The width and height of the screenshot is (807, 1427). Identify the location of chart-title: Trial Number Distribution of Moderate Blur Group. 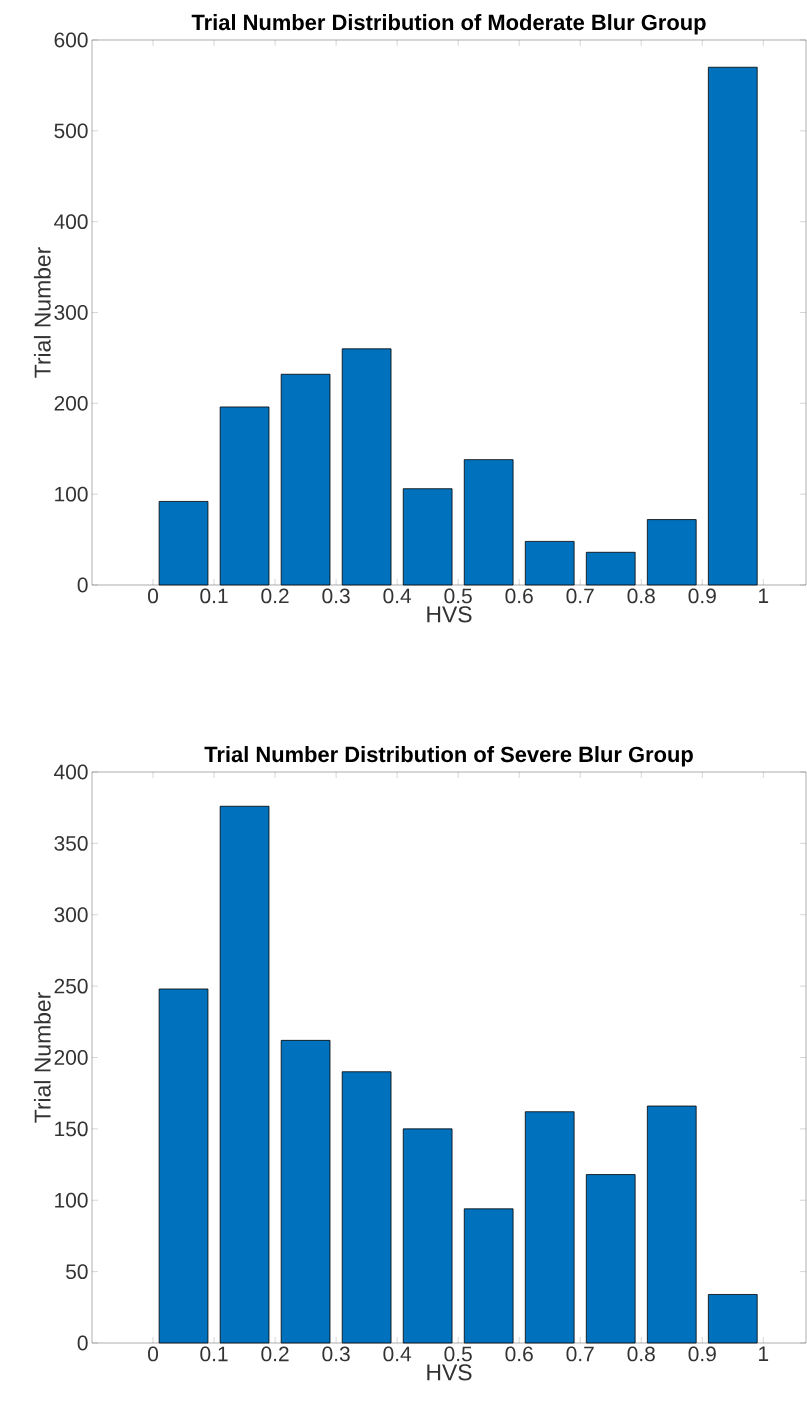
(448, 24).